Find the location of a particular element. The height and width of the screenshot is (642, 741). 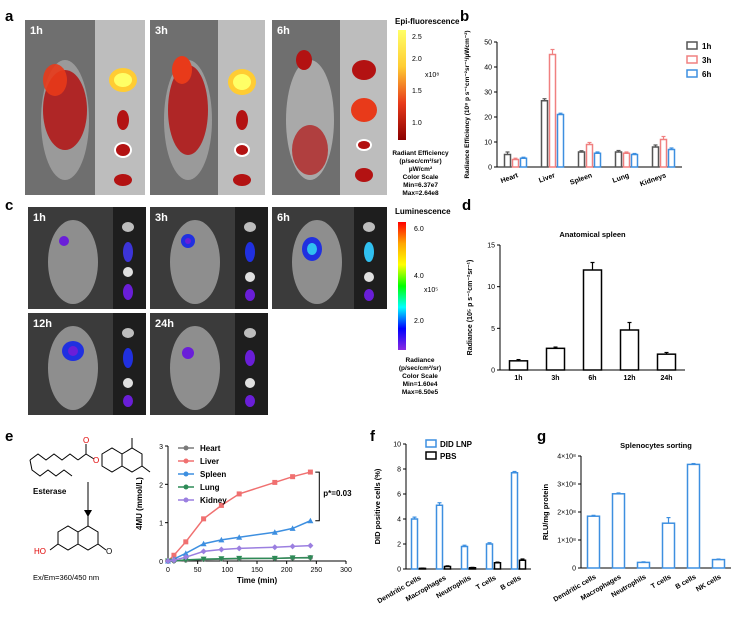

x-axis-label: Time (min) is located at coordinates (257, 580).